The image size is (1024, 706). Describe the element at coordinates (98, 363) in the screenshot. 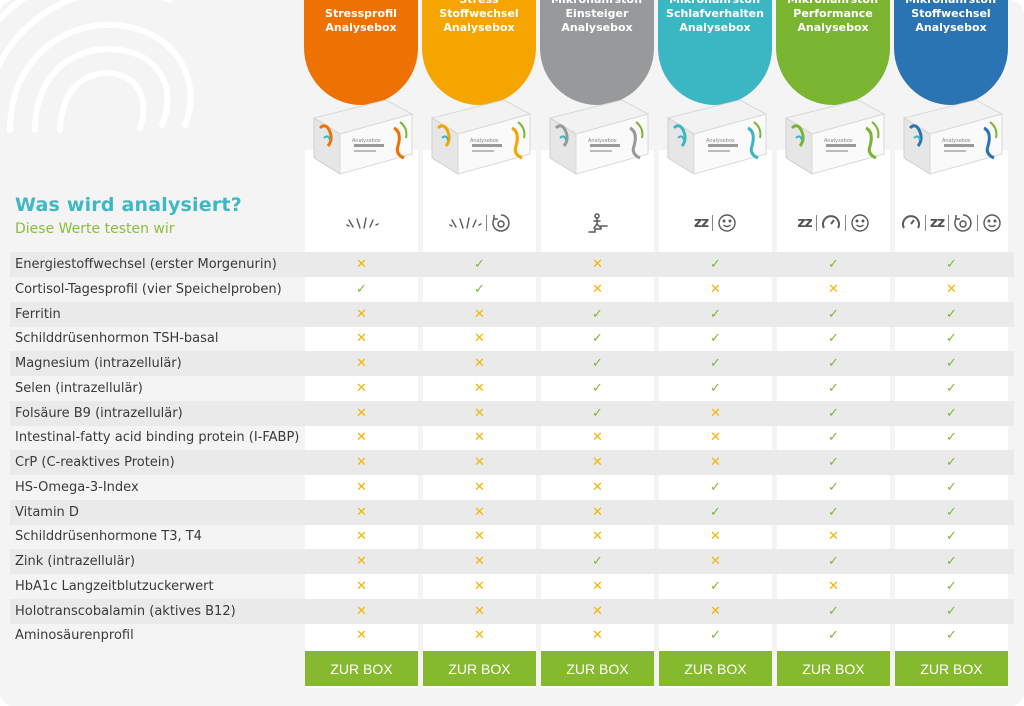

I see `row-label: Magnesium (intrazellulär)` at that location.